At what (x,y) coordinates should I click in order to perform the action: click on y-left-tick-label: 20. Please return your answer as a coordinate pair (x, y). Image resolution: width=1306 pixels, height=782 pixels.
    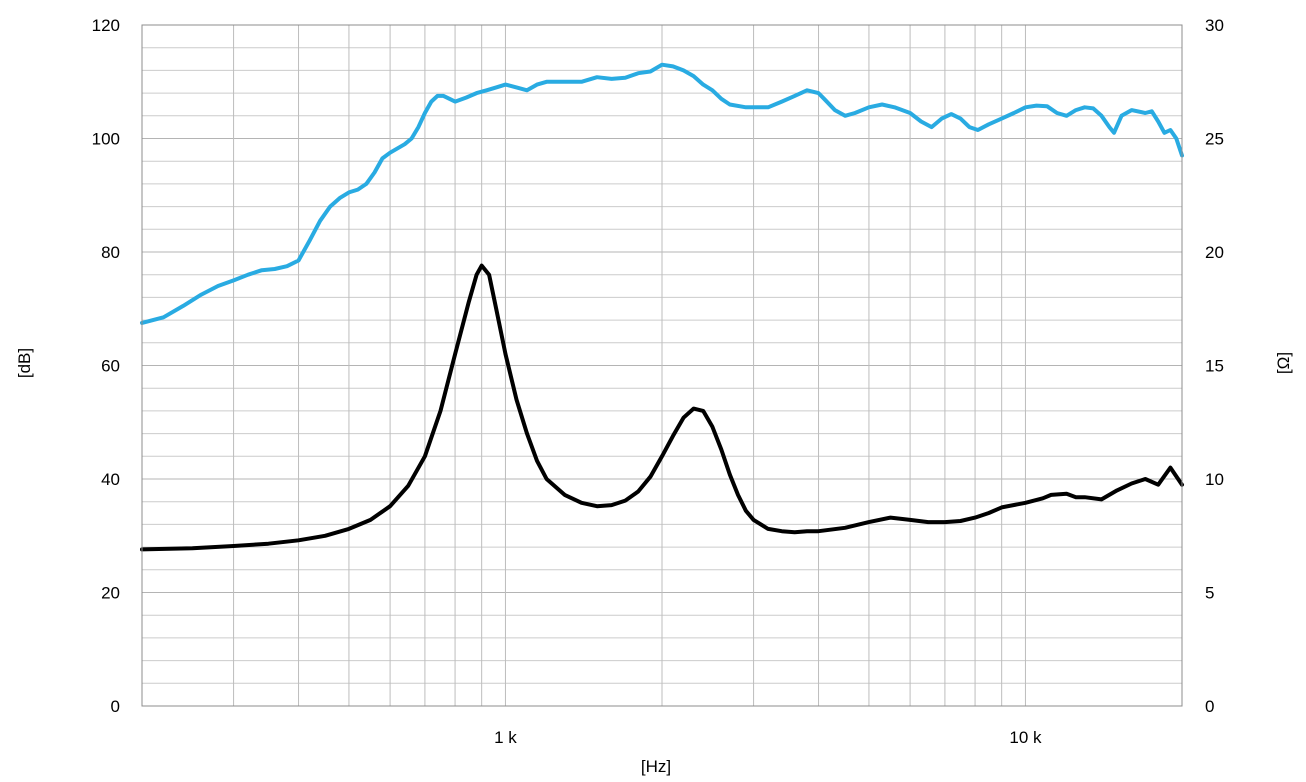
    Looking at the image, I should click on (110, 593).